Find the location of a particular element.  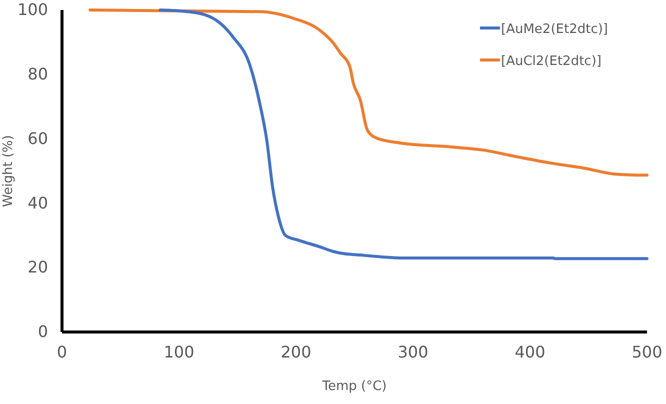

y-tick-label: 20 is located at coordinates (38, 267).